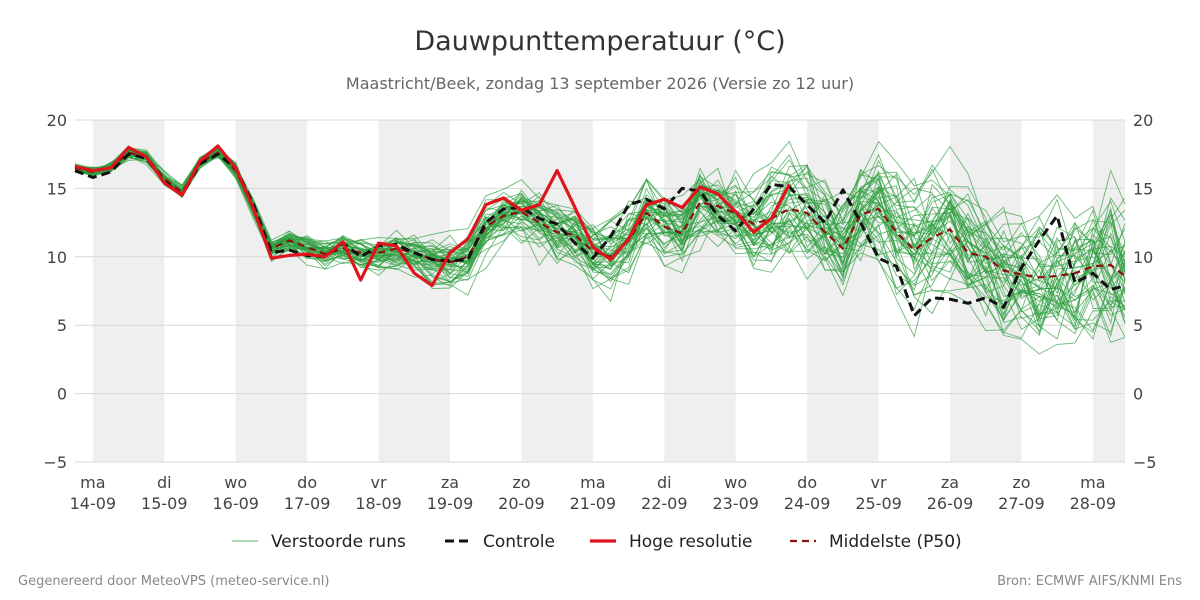 The height and width of the screenshot is (600, 1200). Describe the element at coordinates (307, 503) in the screenshot. I see `x-tick-date: 17-09` at that location.